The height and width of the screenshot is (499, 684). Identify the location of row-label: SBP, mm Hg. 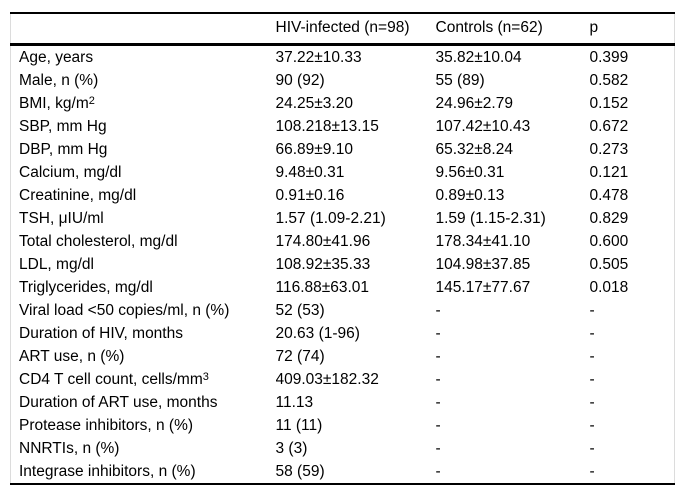
(63, 126).